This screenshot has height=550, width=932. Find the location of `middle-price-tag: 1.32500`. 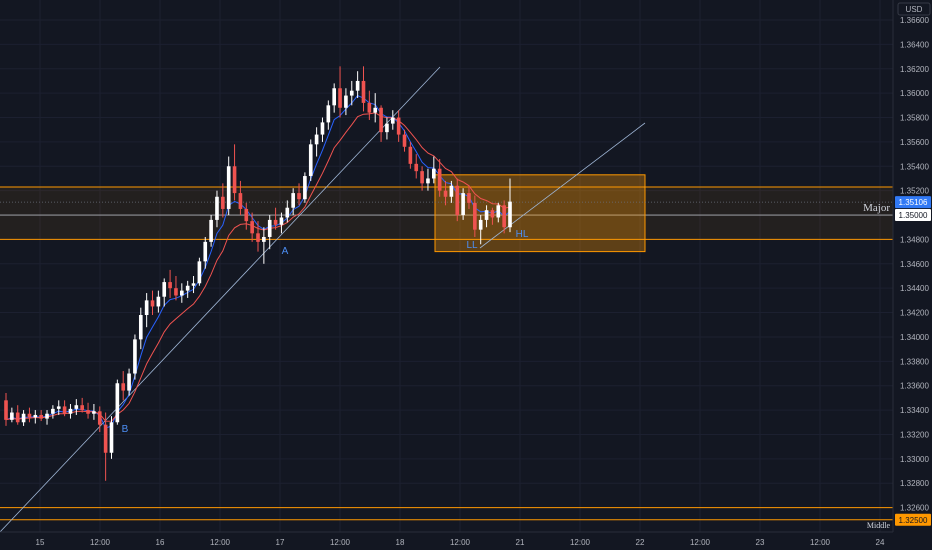

middle-price-tag: 1.32500 is located at coordinates (913, 519).